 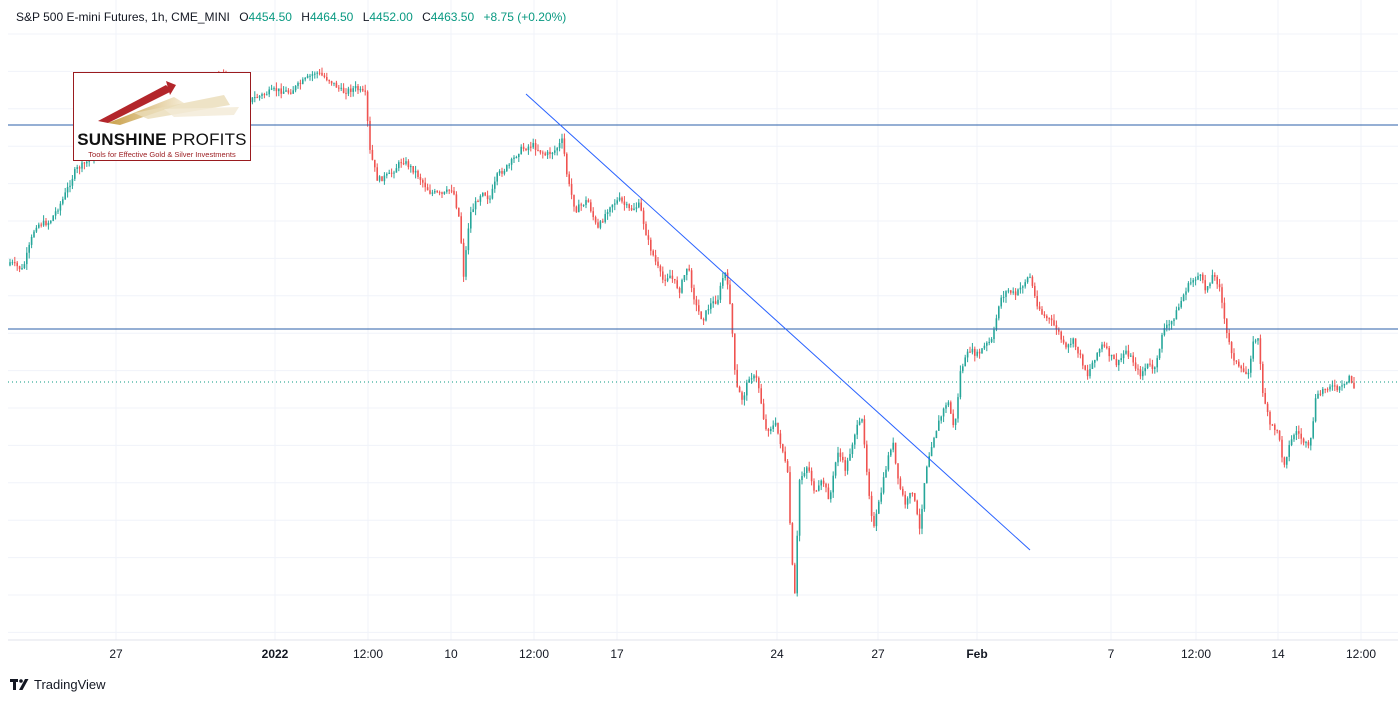 What do you see at coordinates (70, 684) in the screenshot?
I see `tradingview-label: TradingView` at bounding box center [70, 684].